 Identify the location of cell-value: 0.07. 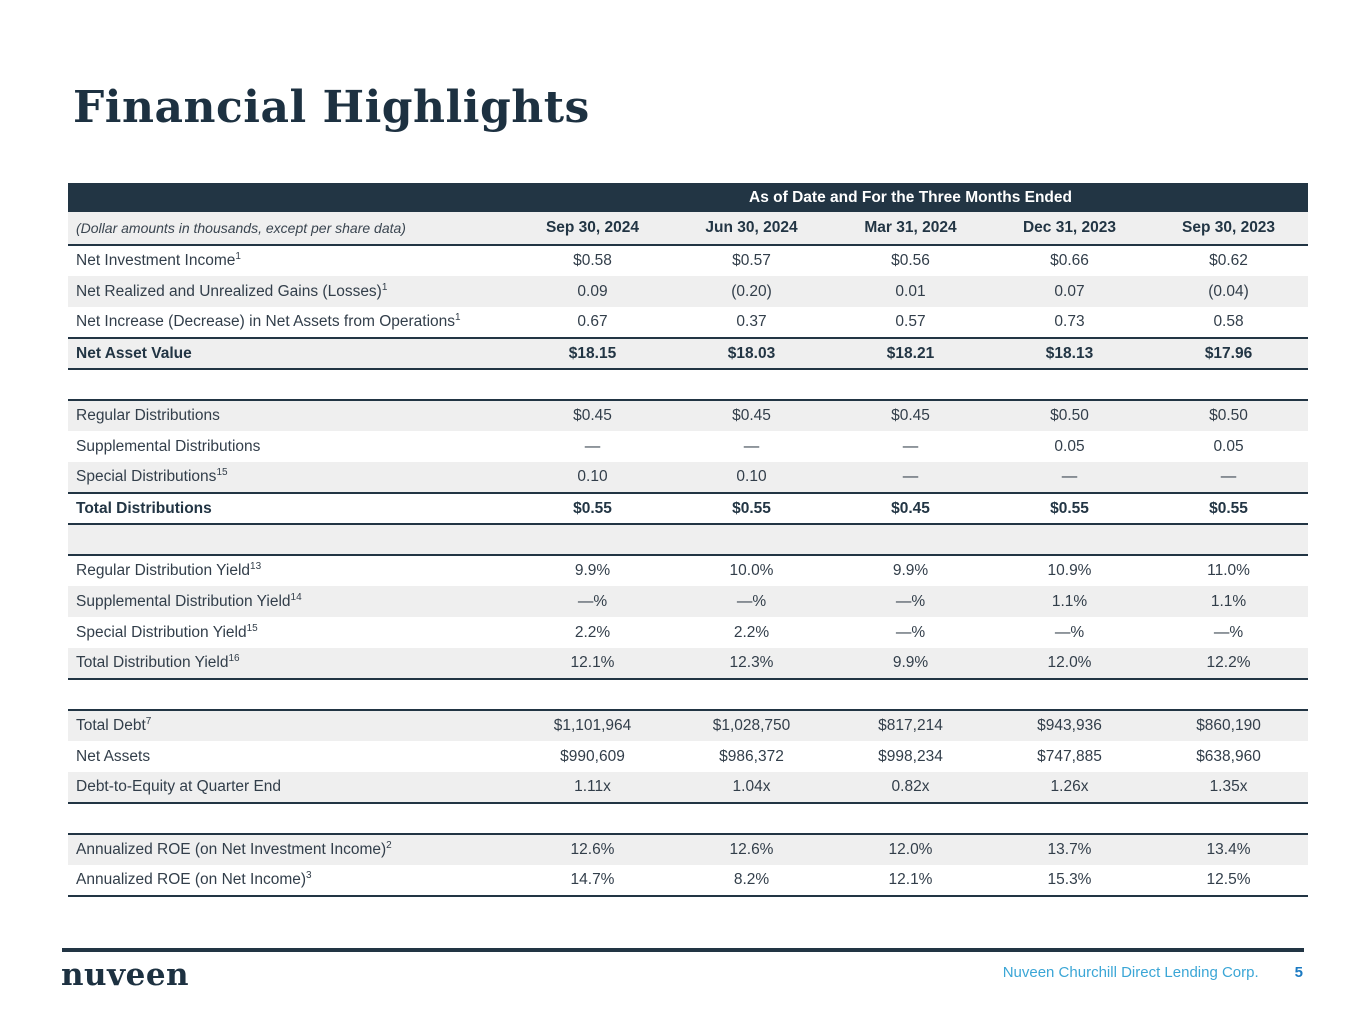
(1069, 291).